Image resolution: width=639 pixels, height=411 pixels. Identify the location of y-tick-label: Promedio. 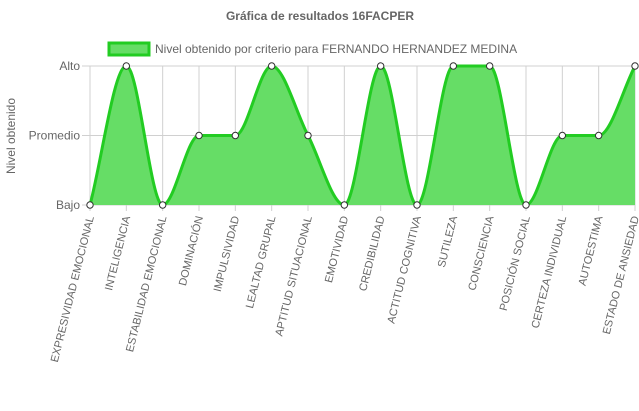
(55, 136).